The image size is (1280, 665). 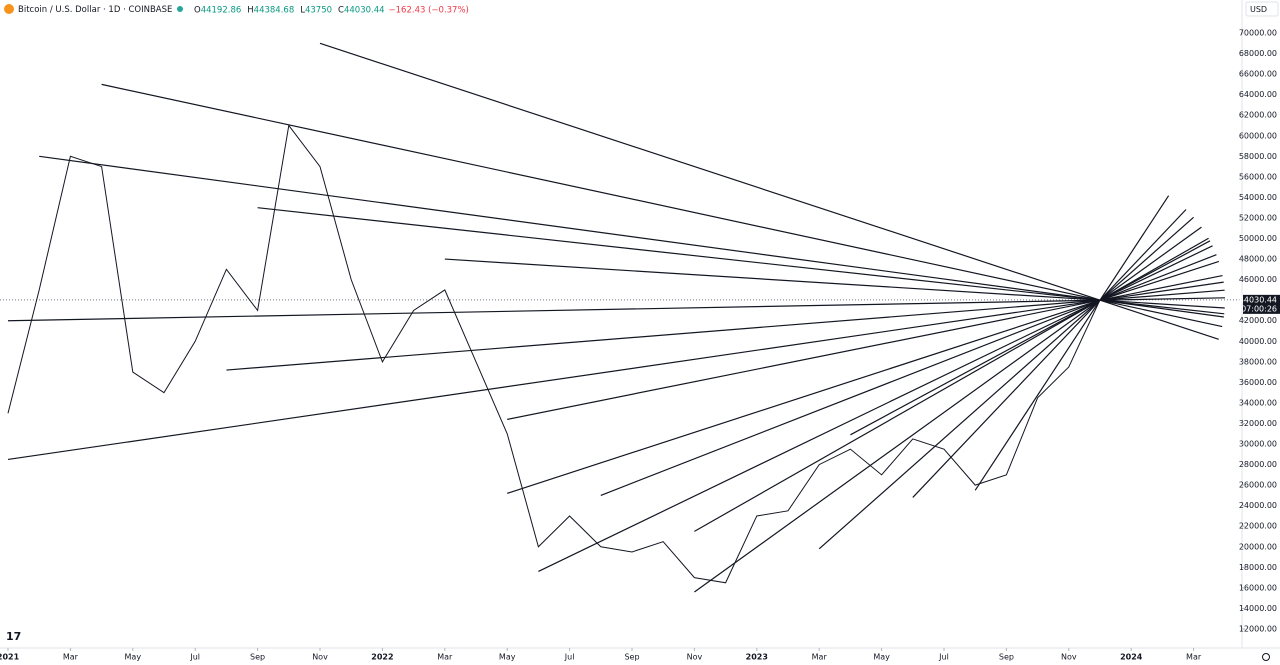 I want to click on y-tick-label: 42000.00, so click(x=1258, y=320).